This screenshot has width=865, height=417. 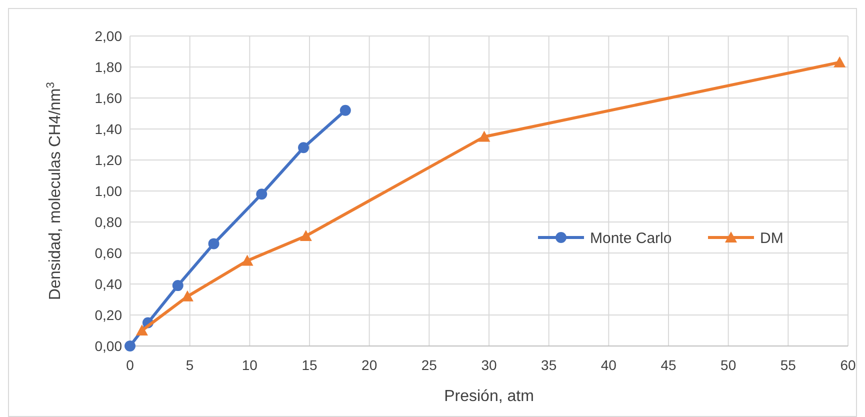 What do you see at coordinates (631, 238) in the screenshot?
I see `legend-label: Monte Carlo` at bounding box center [631, 238].